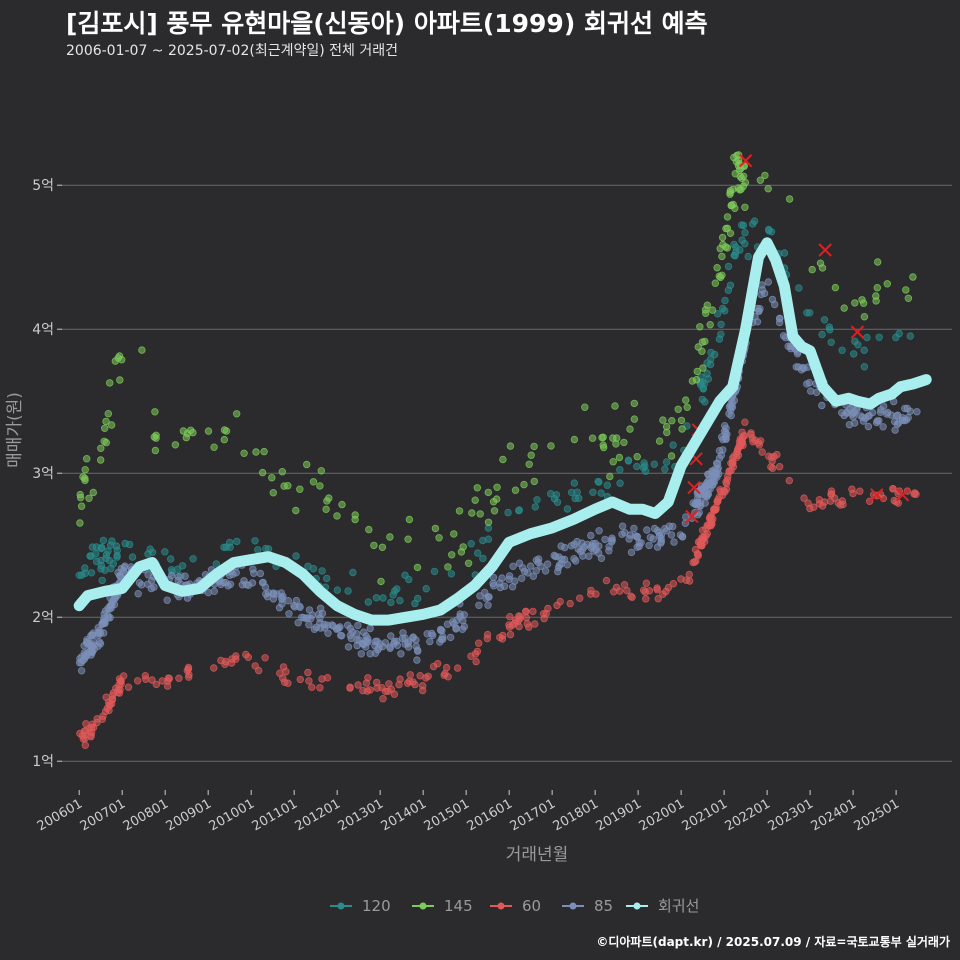 This screenshot has height=960, width=960. What do you see at coordinates (376, 906) in the screenshot?
I see `legend-label: 120` at bounding box center [376, 906].